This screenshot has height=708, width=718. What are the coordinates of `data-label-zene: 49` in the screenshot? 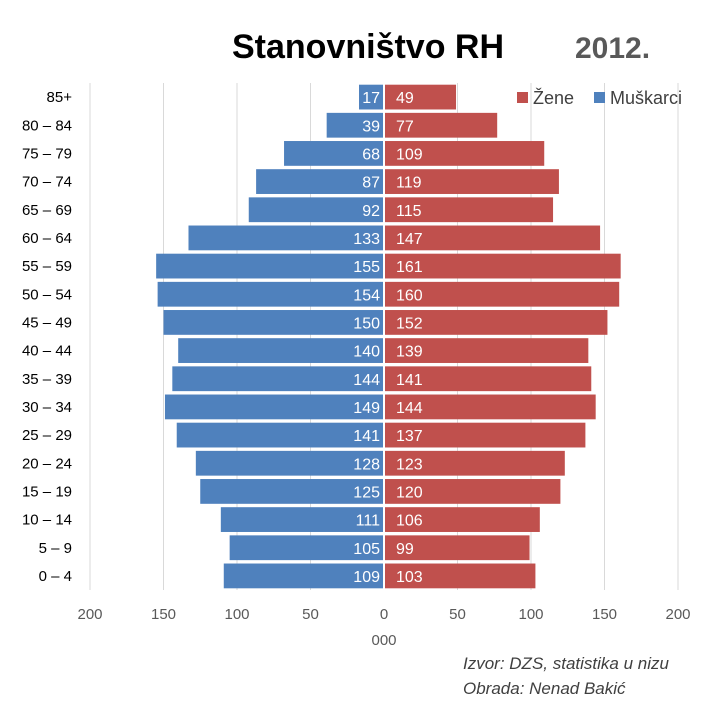 It's located at (405, 98).